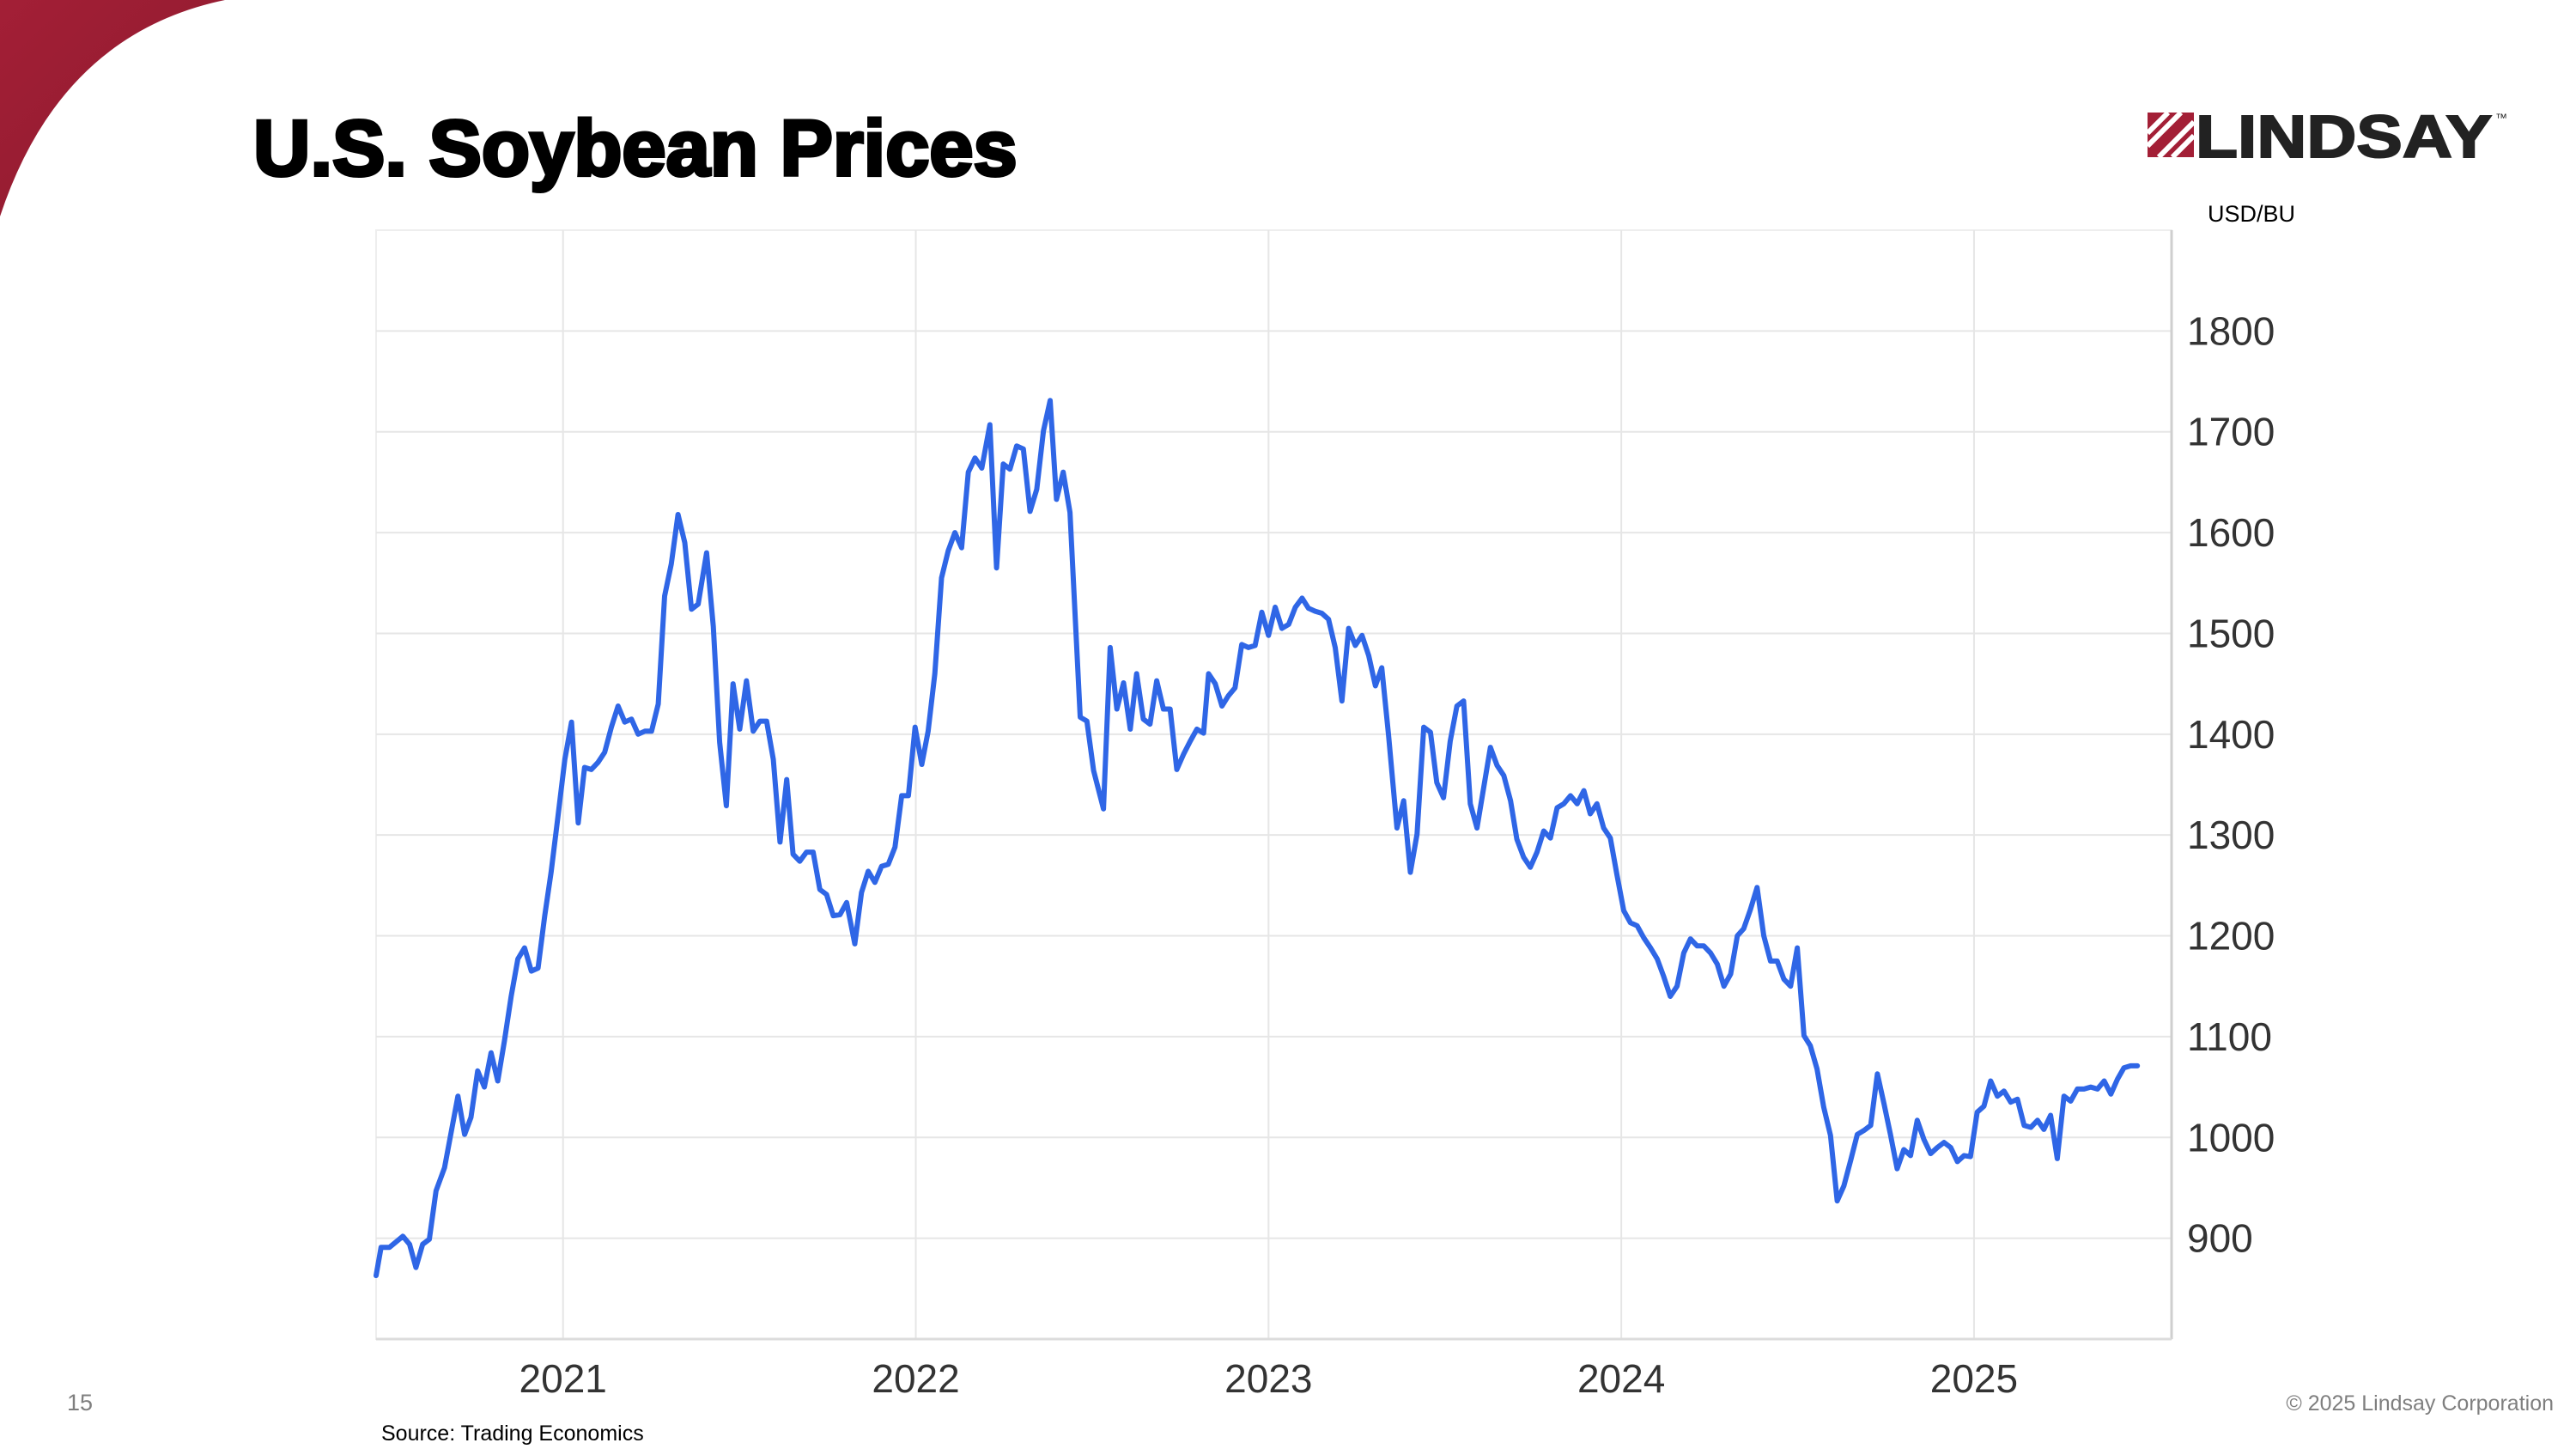  What do you see at coordinates (2501, 118) in the screenshot?
I see `logo-trademark: ™` at bounding box center [2501, 118].